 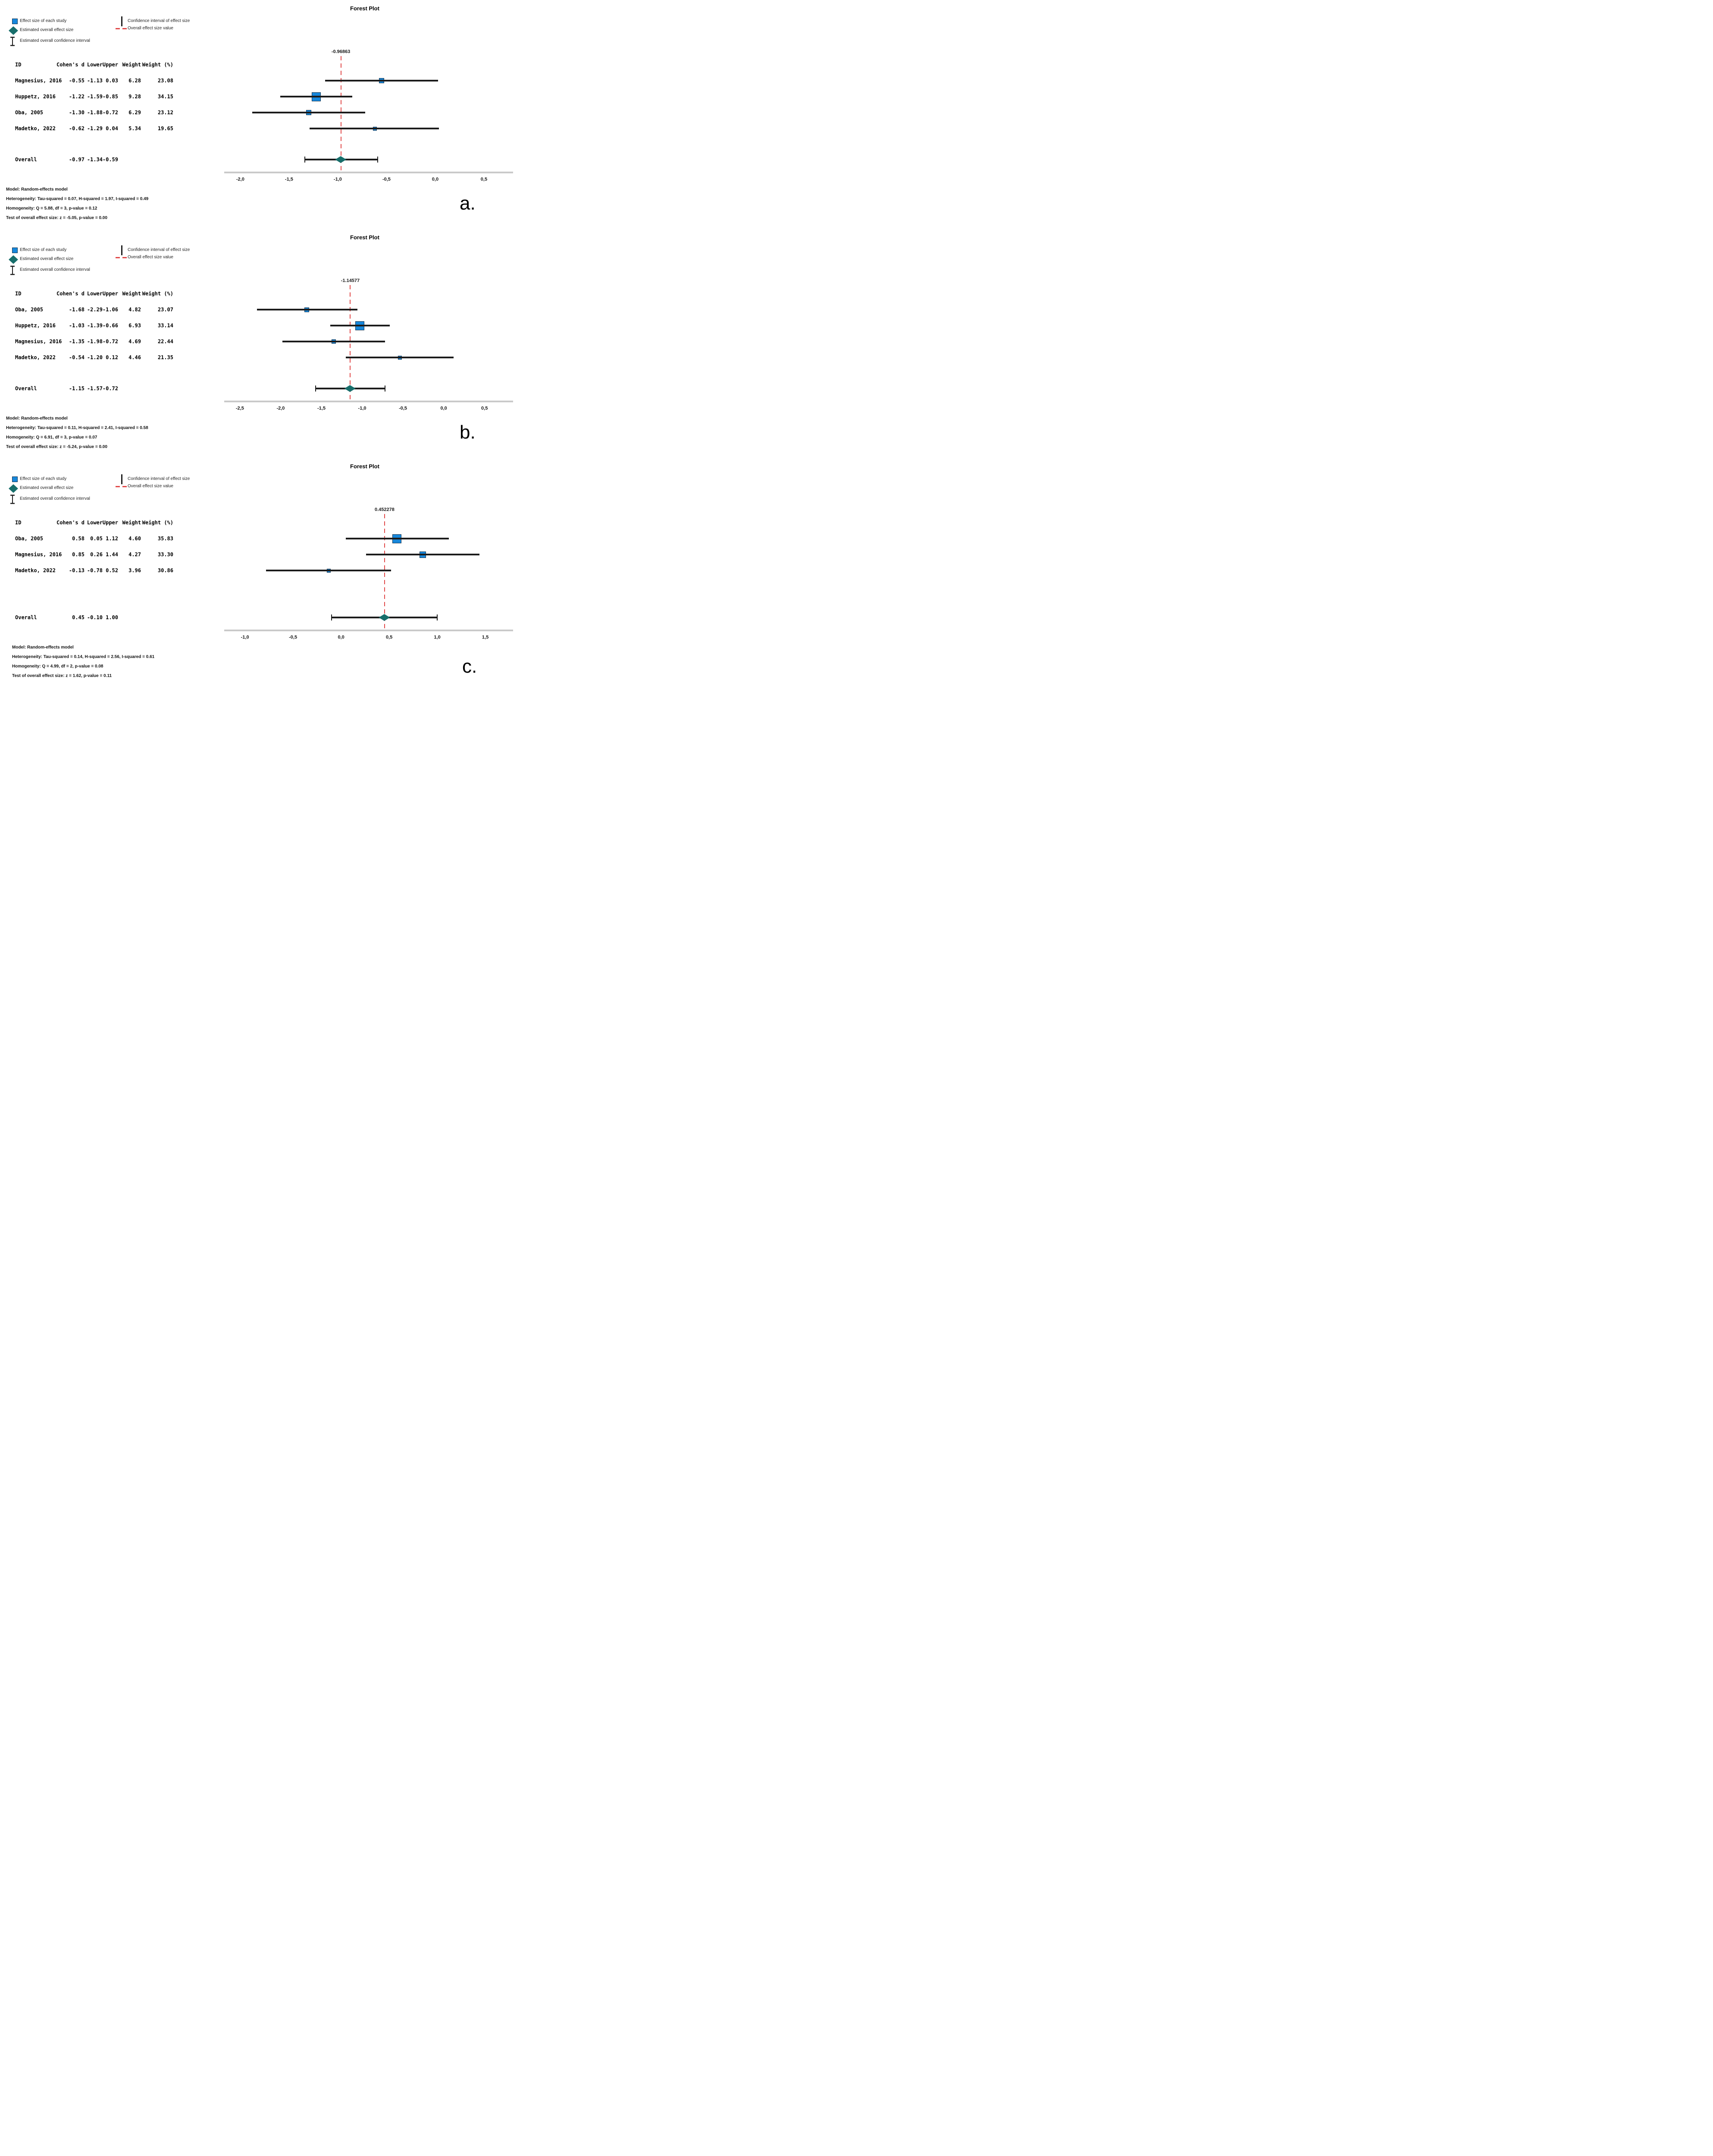 I want to click on table-cell-weight: 6.29, so click(x=134, y=113).